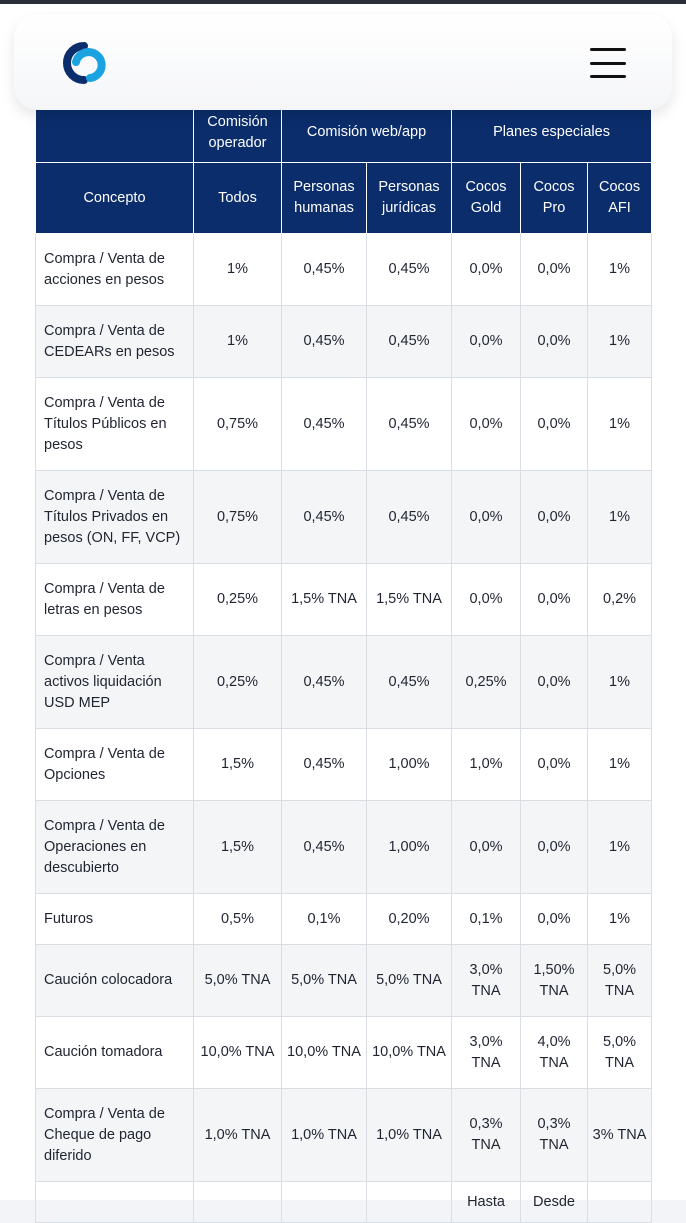  I want to click on cell-individuals, so click(324, 1202).